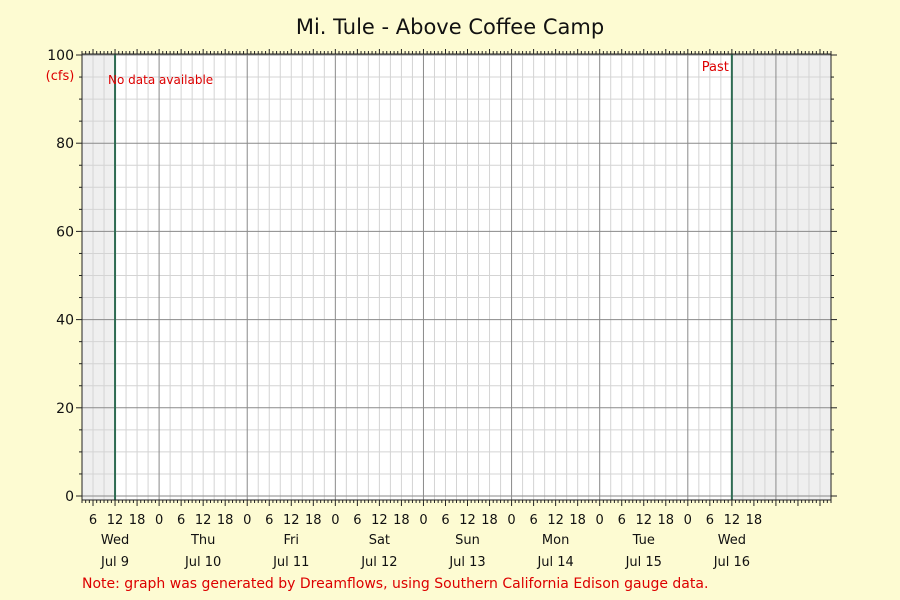 Image resolution: width=900 pixels, height=600 pixels. Describe the element at coordinates (292, 540) in the screenshot. I see `x-weekday-label: Fri` at that location.